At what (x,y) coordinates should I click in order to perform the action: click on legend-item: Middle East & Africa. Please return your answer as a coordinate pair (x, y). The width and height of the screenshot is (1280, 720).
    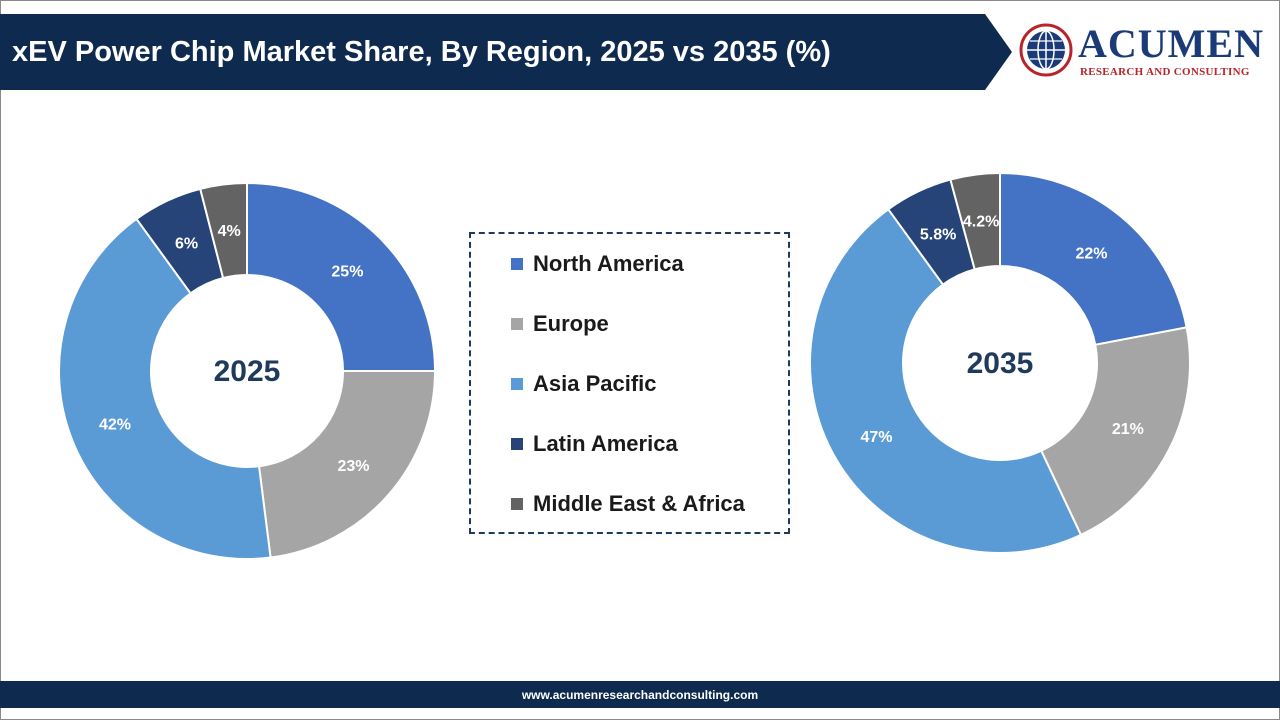
    Looking at the image, I should click on (628, 504).